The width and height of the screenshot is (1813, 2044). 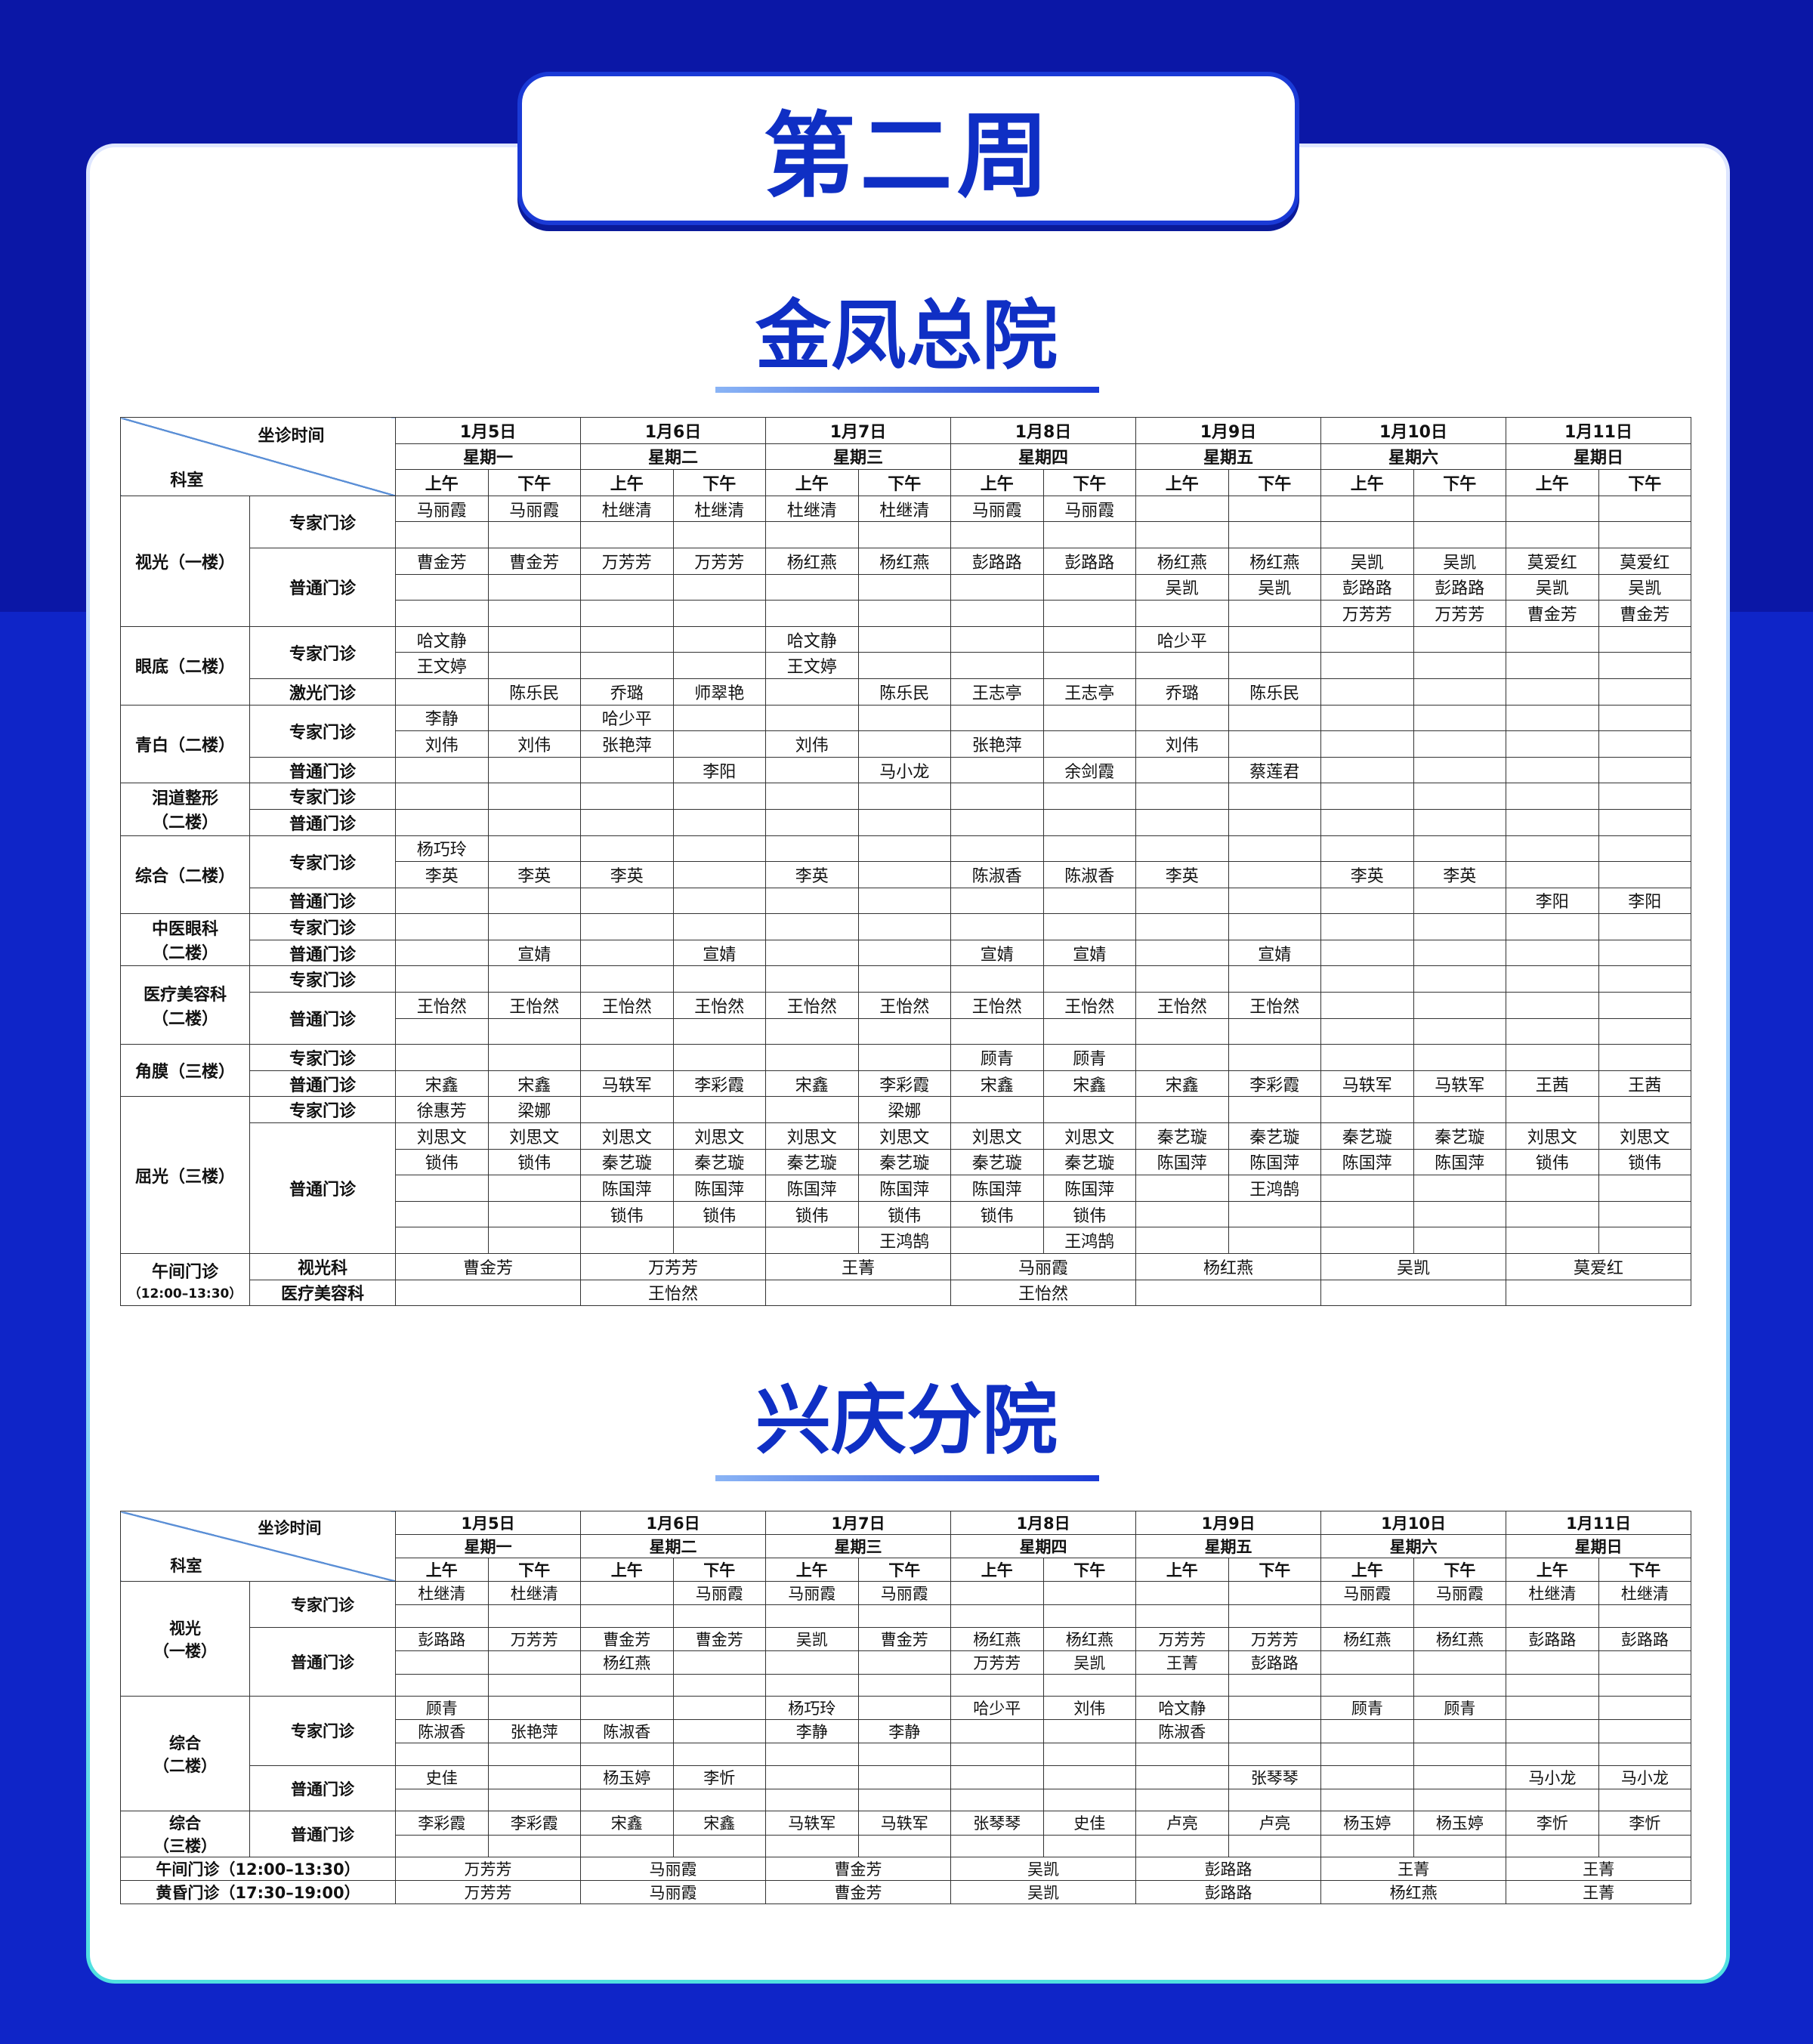 I want to click on doctor-cell: 万芳芳, so click(x=1459, y=613).